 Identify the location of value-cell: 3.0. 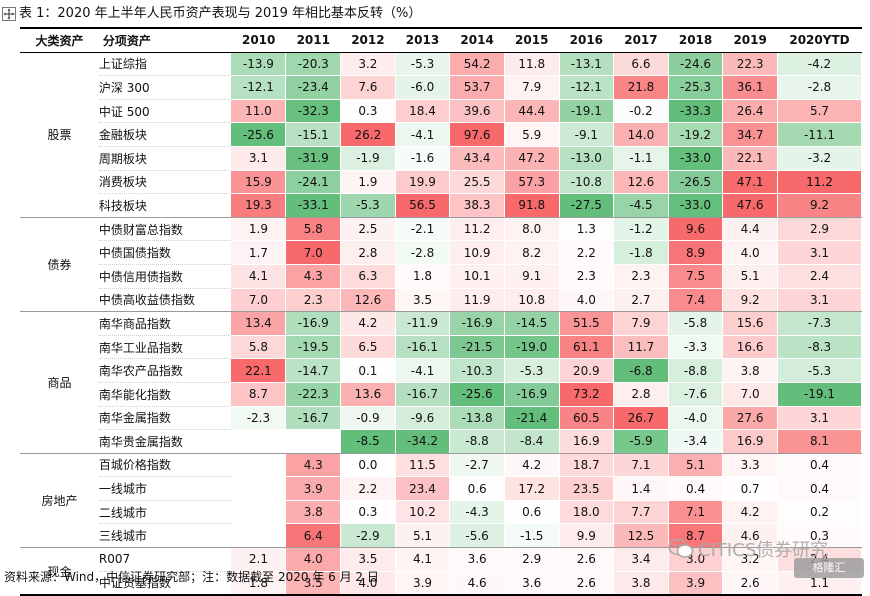
(696, 559).